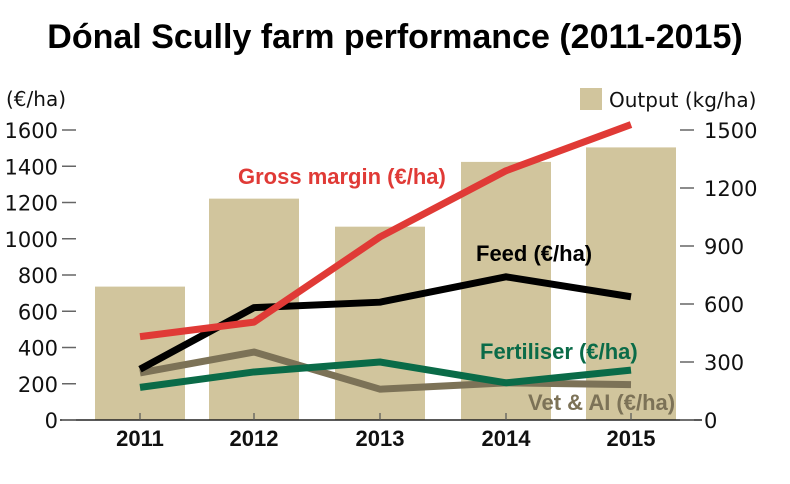 The height and width of the screenshot is (484, 790). I want to click on x-tick-label: 2011, so click(140, 438).